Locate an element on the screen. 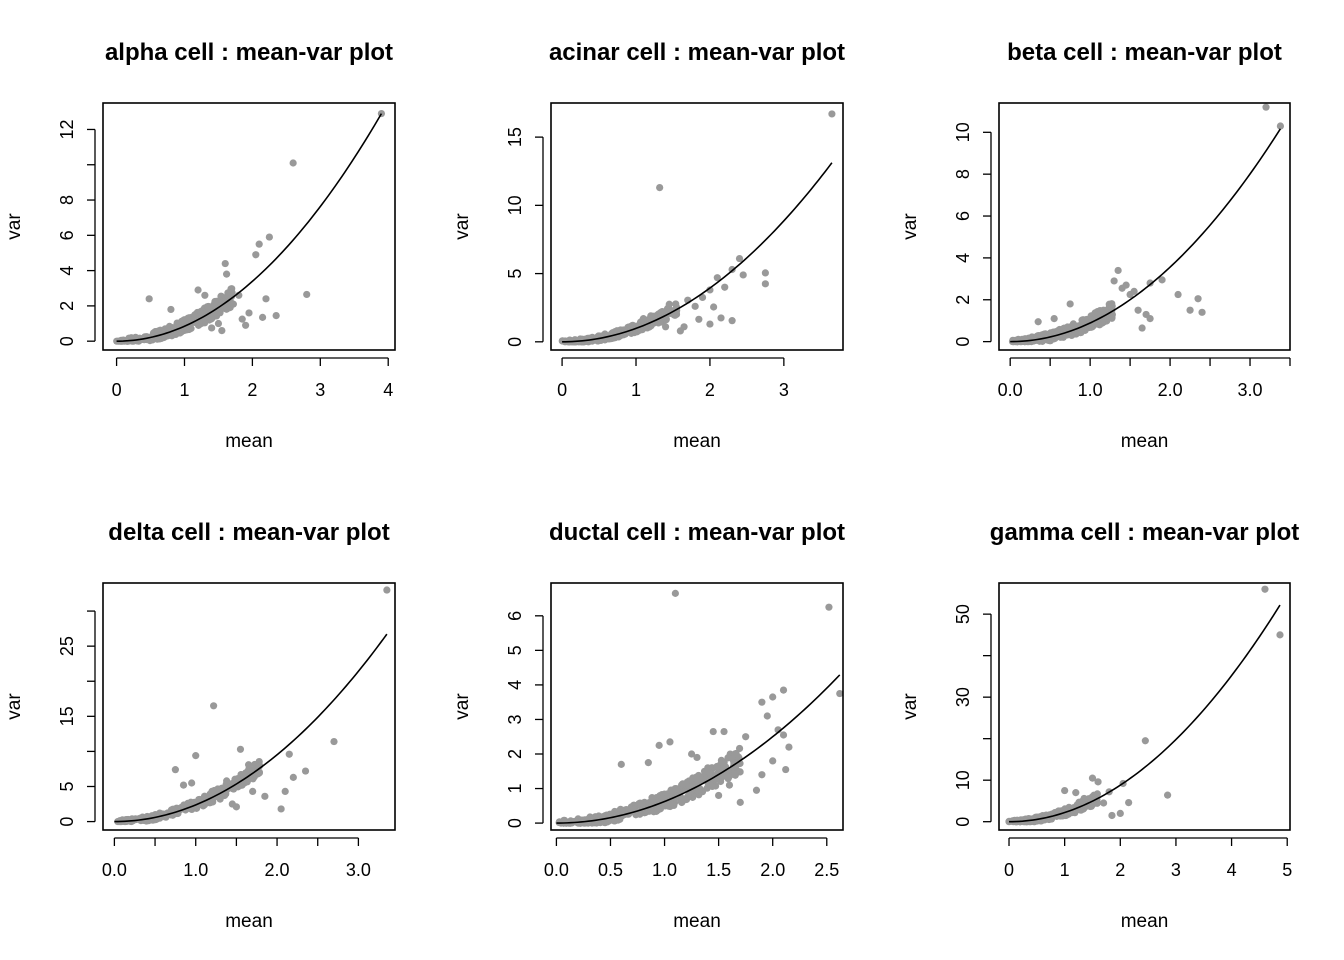  y-tick-label: 10 is located at coordinates (515, 205).